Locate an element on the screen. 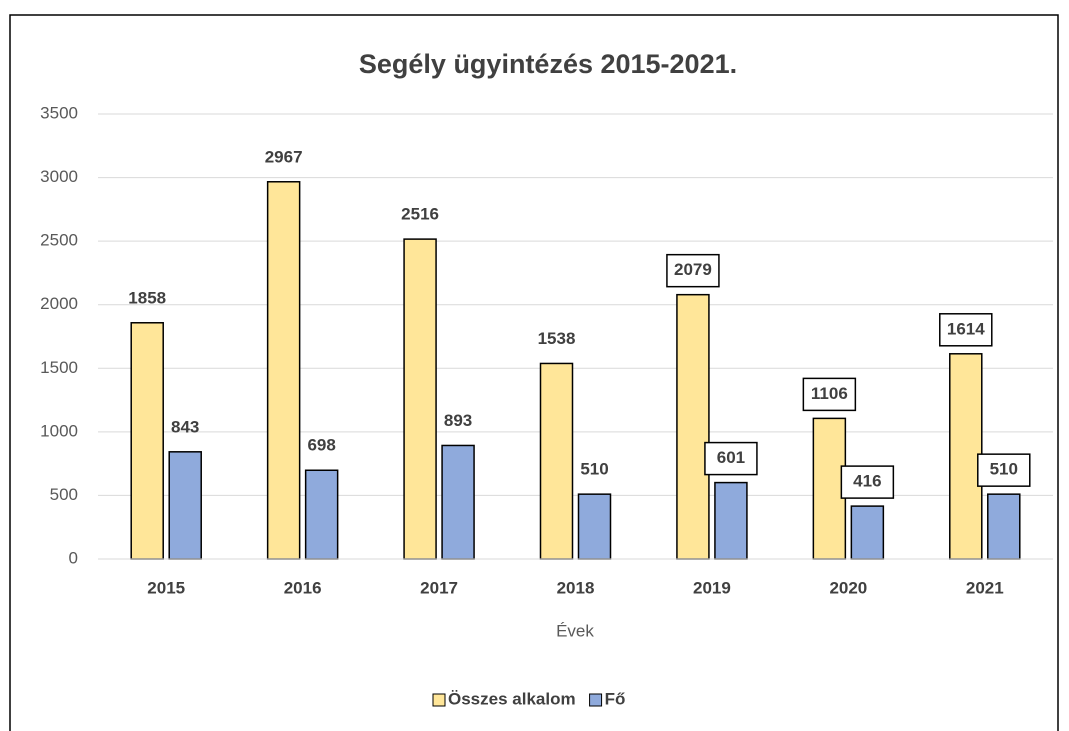 This screenshot has width=1069, height=731. data-label: 2516 is located at coordinates (420, 214).